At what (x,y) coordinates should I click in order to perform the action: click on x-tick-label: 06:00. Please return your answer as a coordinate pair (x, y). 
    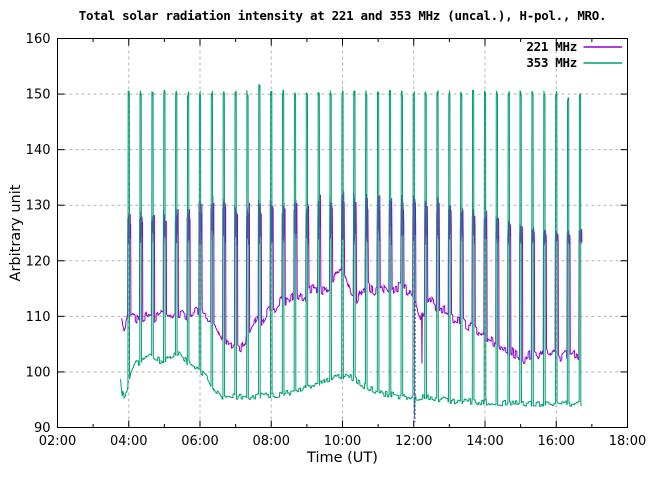
    Looking at the image, I should click on (199, 441).